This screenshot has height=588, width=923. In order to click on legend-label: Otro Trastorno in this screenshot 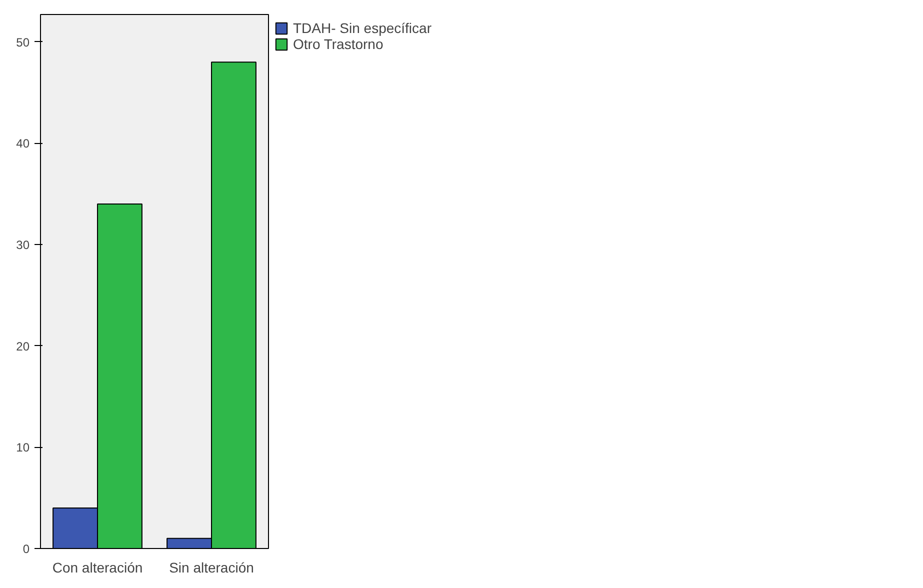, I will do `click(338, 44)`.